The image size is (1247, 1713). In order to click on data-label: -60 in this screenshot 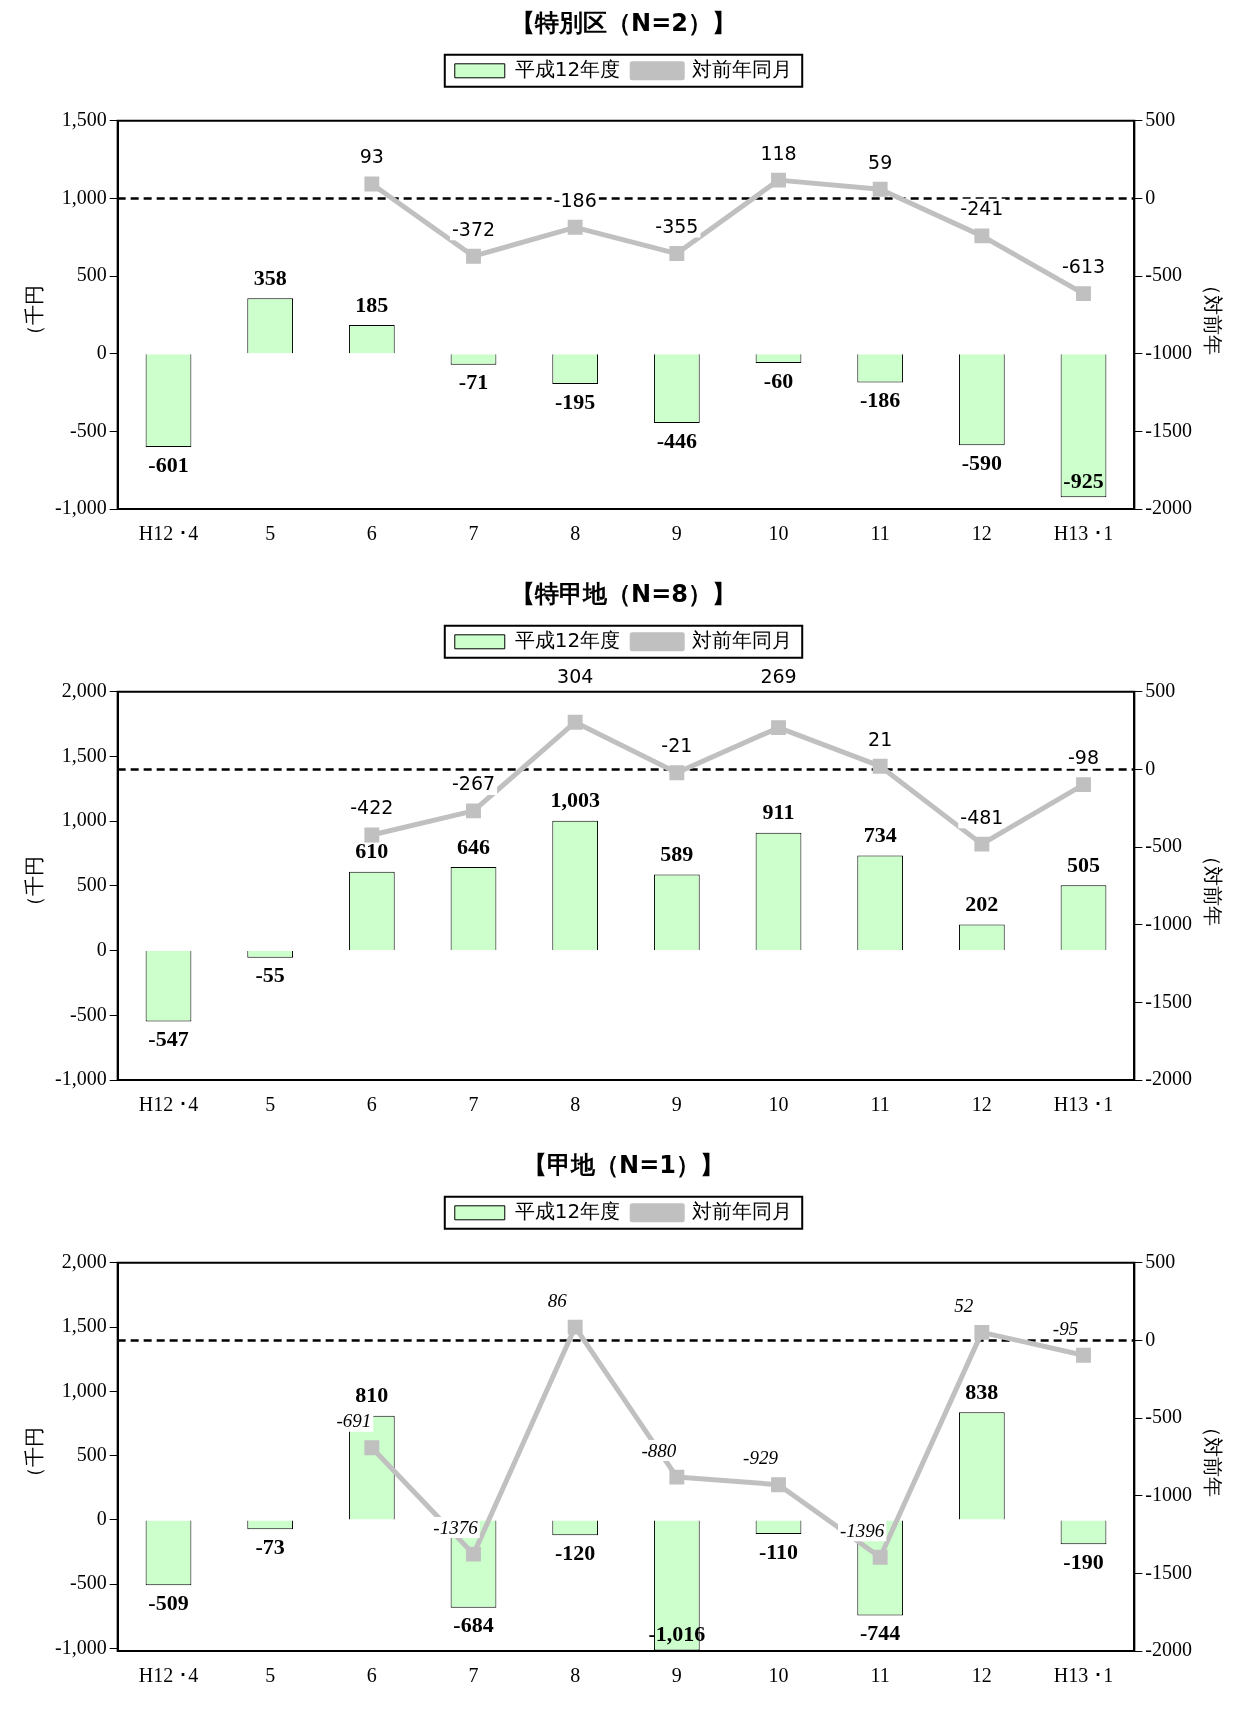, I will do `click(778, 380)`.